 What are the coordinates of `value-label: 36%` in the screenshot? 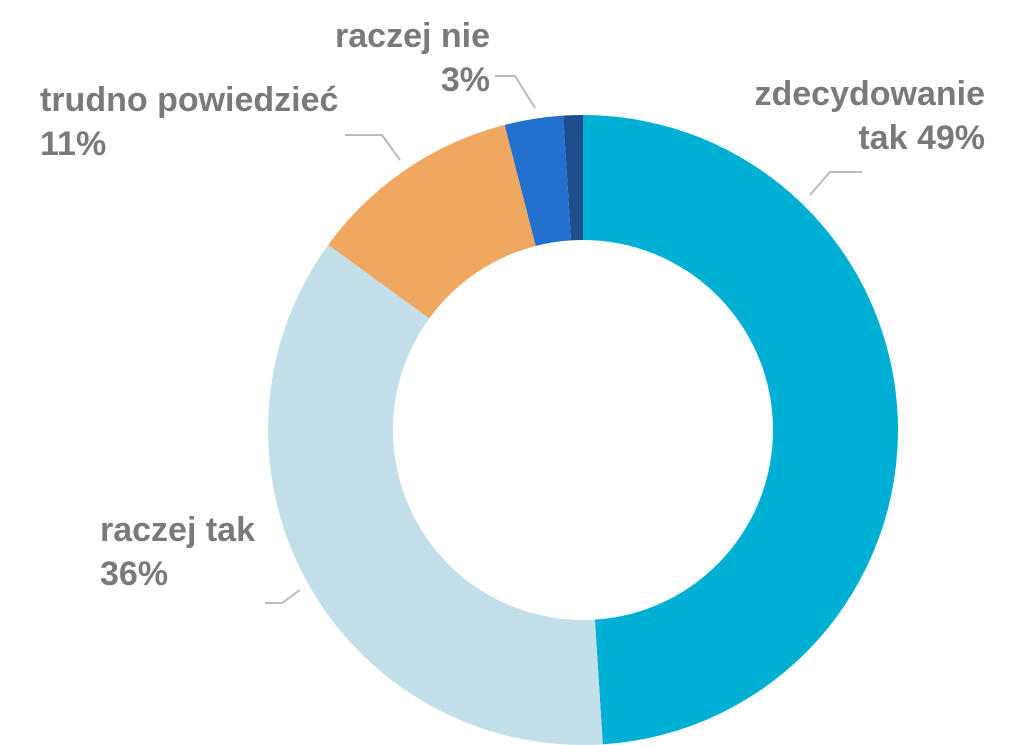 It's located at (134, 574).